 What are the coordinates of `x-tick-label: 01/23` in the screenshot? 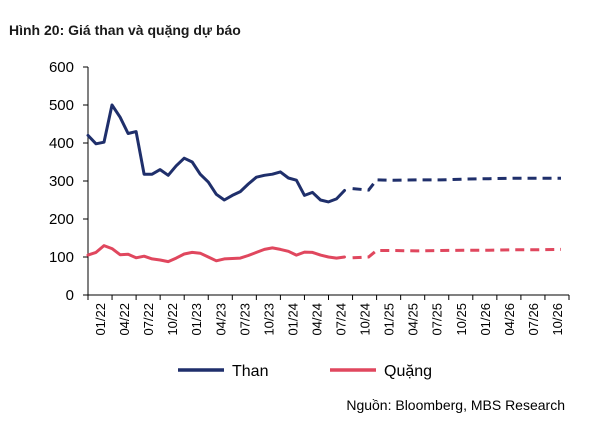 It's located at (196, 319).